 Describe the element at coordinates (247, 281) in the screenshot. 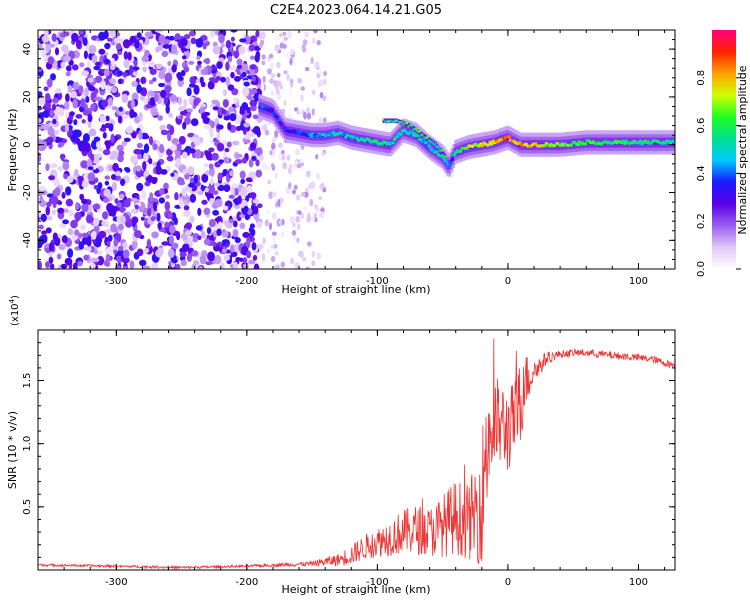

I see `x-tick-label: -200` at that location.